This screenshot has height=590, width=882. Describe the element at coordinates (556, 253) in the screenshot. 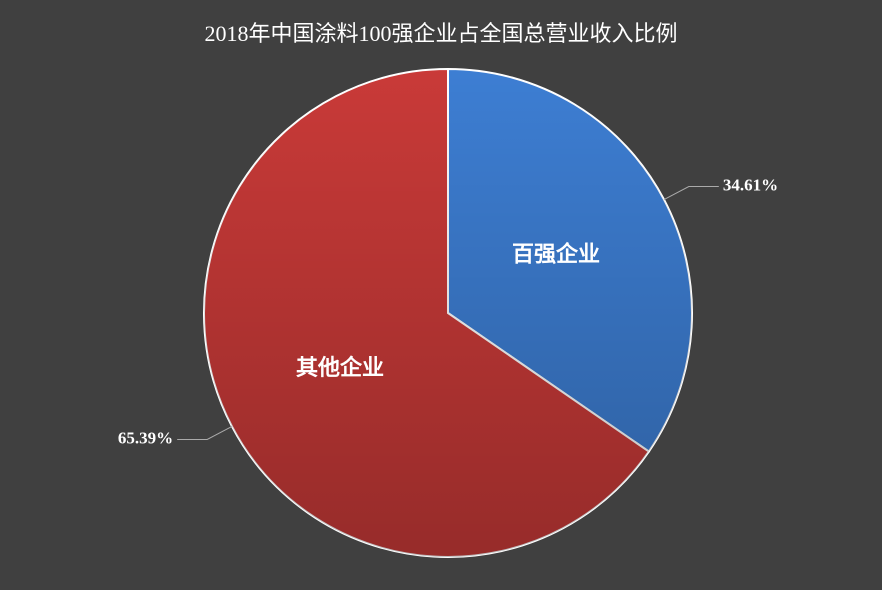

I see `category-label: 百强企业` at that location.